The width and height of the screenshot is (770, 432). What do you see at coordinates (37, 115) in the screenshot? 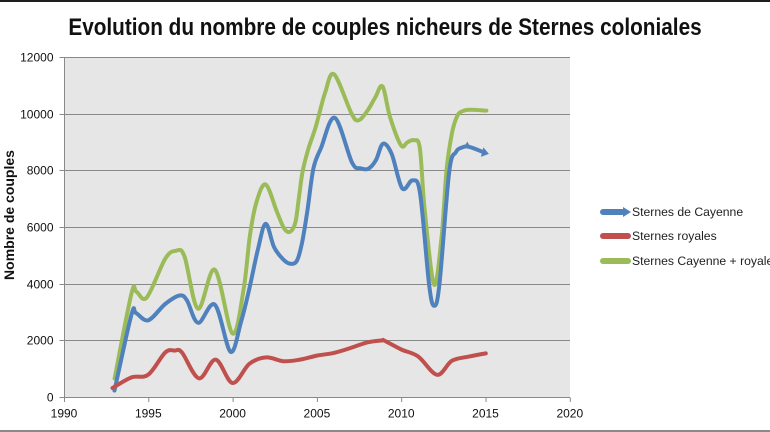
I see `svg-text: 10000` at bounding box center [37, 115].